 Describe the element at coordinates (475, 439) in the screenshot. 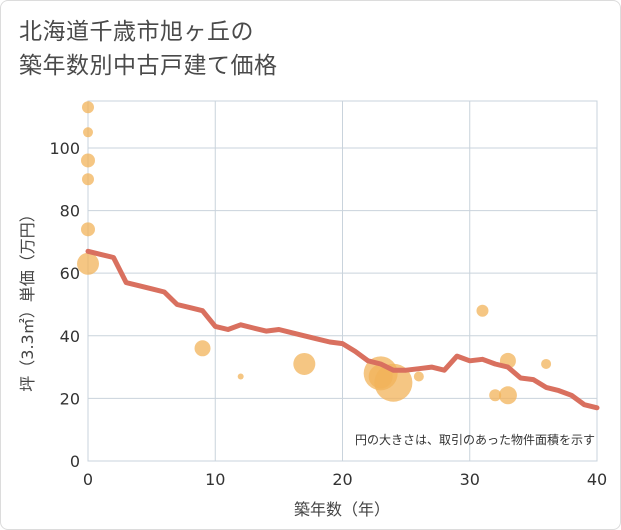

I see `bubble-size-note: 円の大きさは、取引のあった物件面積を示す` at that location.